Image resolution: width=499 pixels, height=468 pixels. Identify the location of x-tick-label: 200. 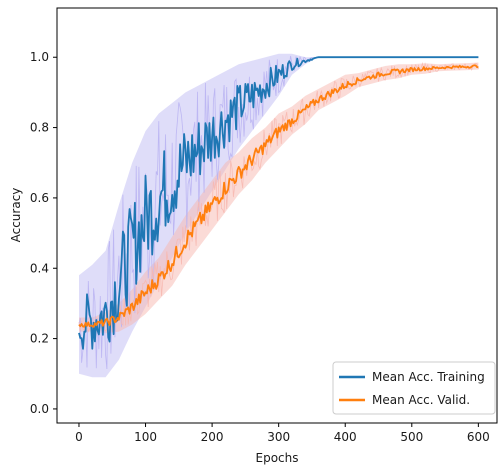
(212, 437).